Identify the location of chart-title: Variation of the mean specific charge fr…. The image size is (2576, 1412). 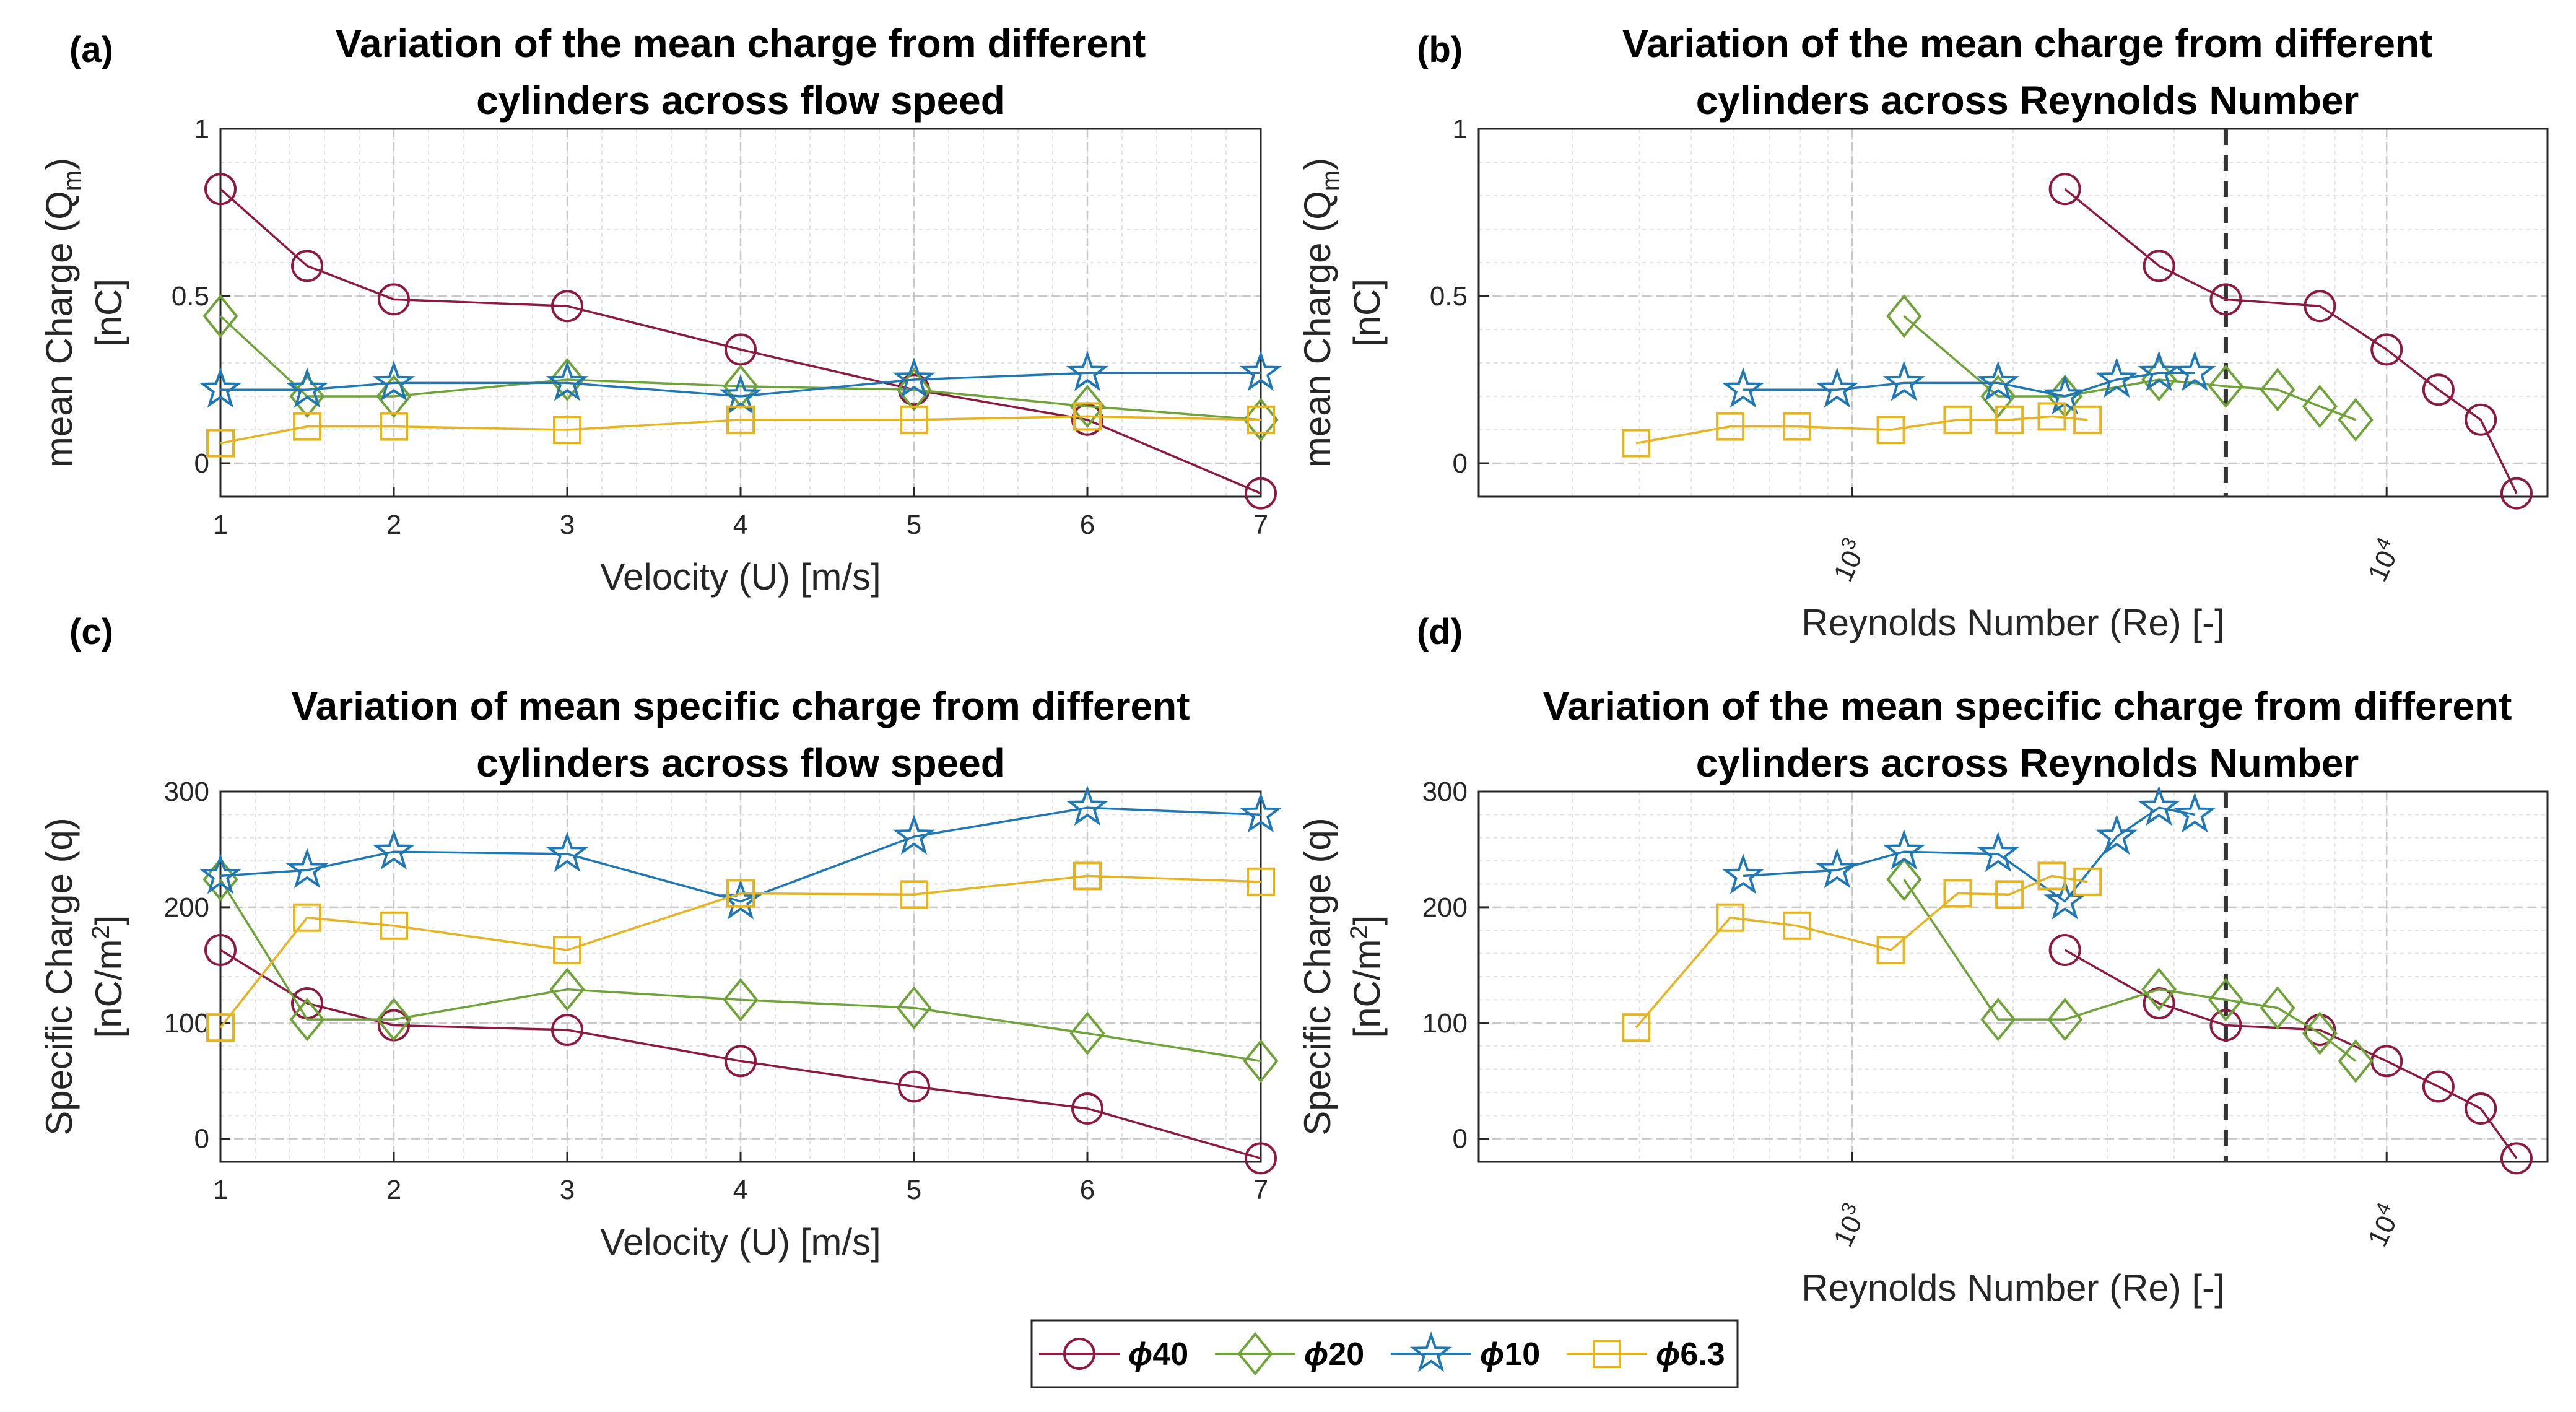
(2027, 735).